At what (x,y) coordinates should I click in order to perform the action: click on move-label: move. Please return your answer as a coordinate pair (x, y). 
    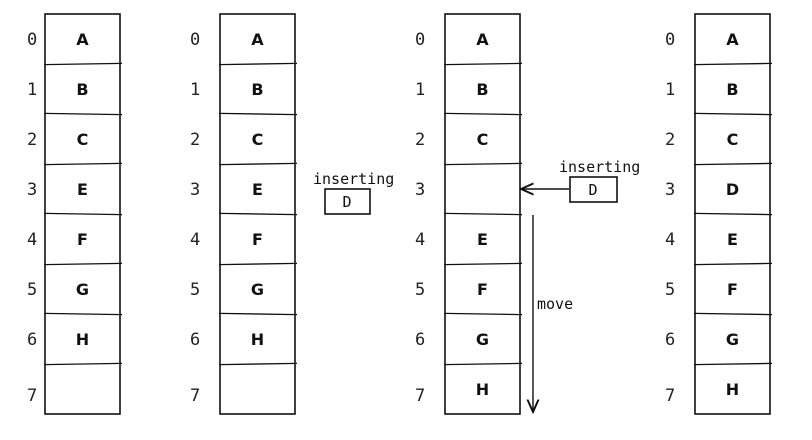
    Looking at the image, I should click on (555, 304).